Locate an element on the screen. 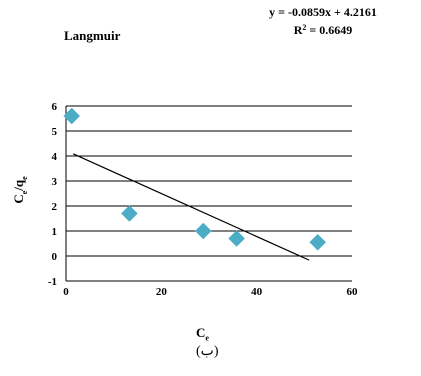 Image resolution: width=421 pixels, height=376 pixels. x-tick-label-2: 40 is located at coordinates (257, 292).